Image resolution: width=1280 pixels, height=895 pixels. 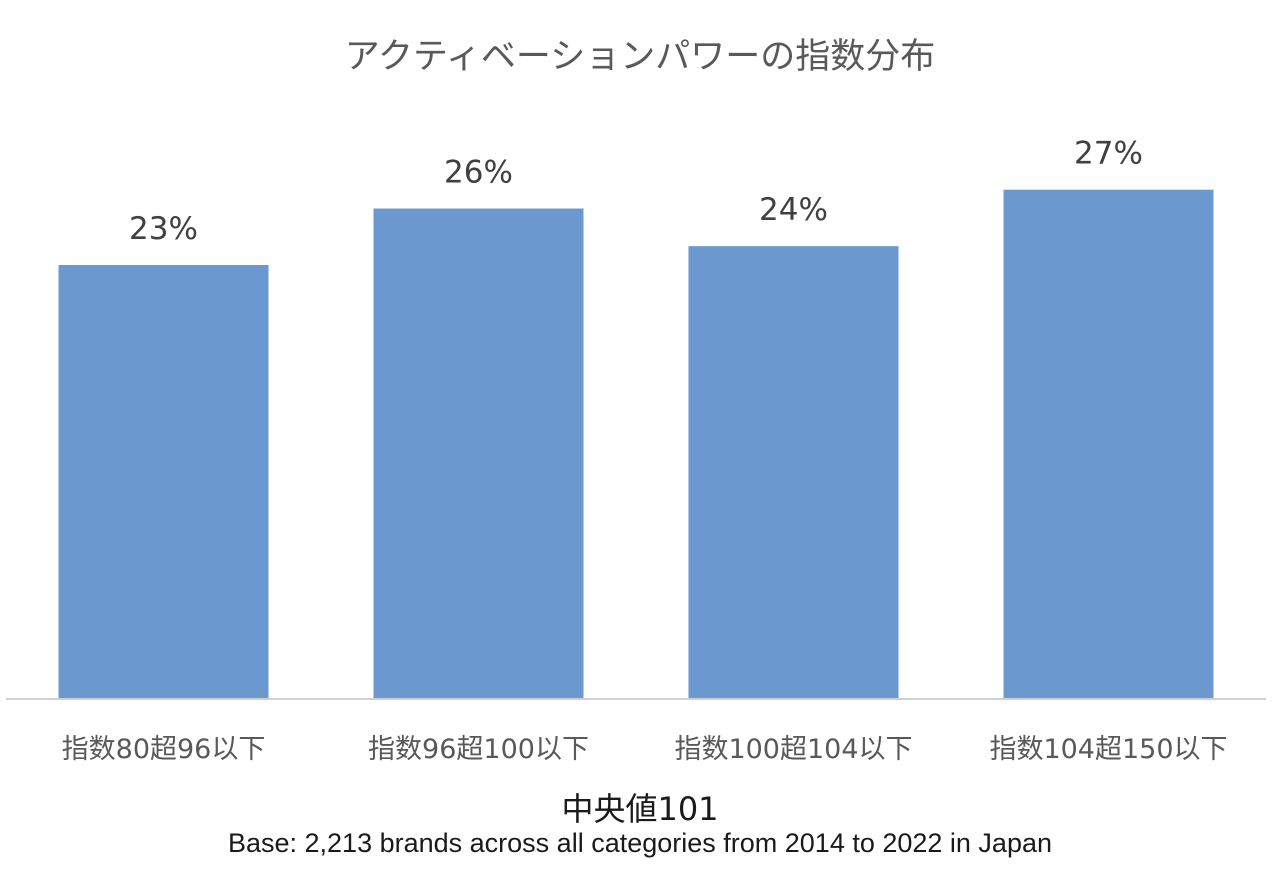 What do you see at coordinates (636, 191) in the screenshot?
I see `value-labels-group: 23% 26% 24% 27%` at bounding box center [636, 191].